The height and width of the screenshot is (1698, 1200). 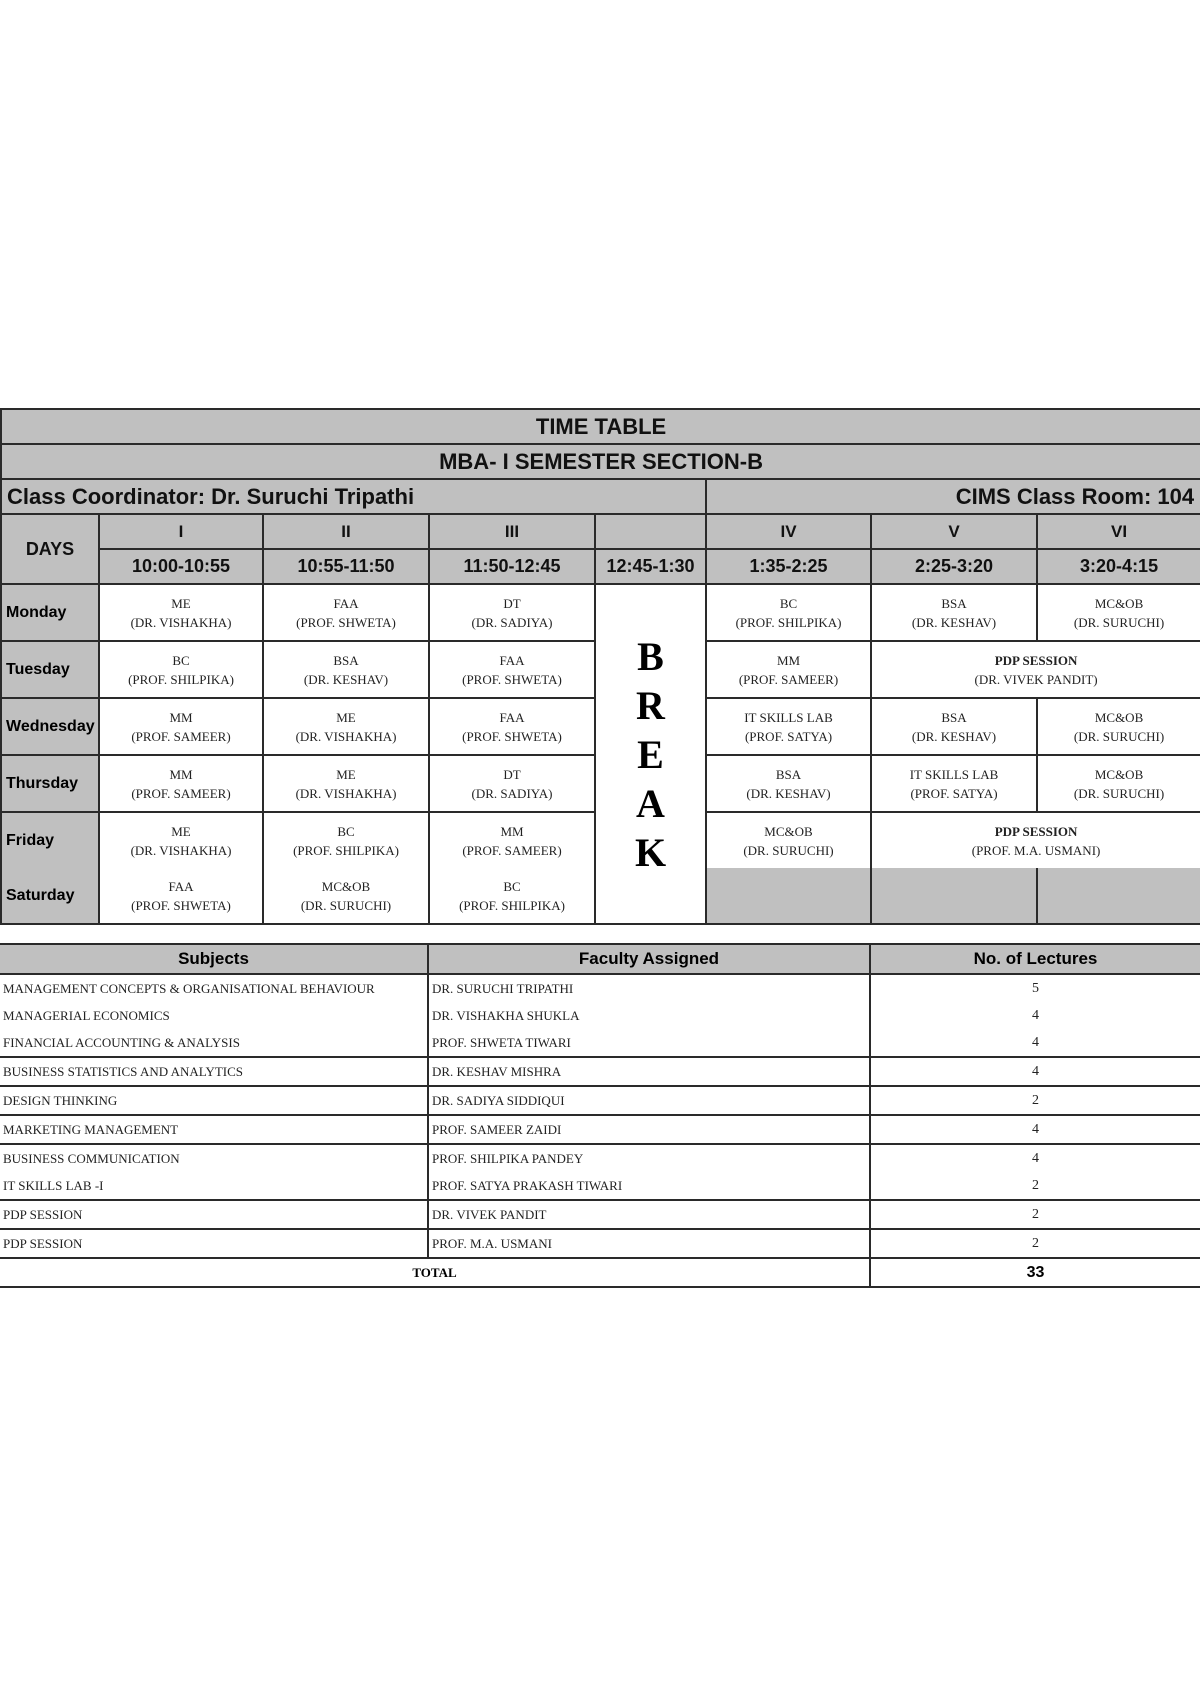 What do you see at coordinates (600, 426) in the screenshot?
I see `page-title: TIME TABLE` at bounding box center [600, 426].